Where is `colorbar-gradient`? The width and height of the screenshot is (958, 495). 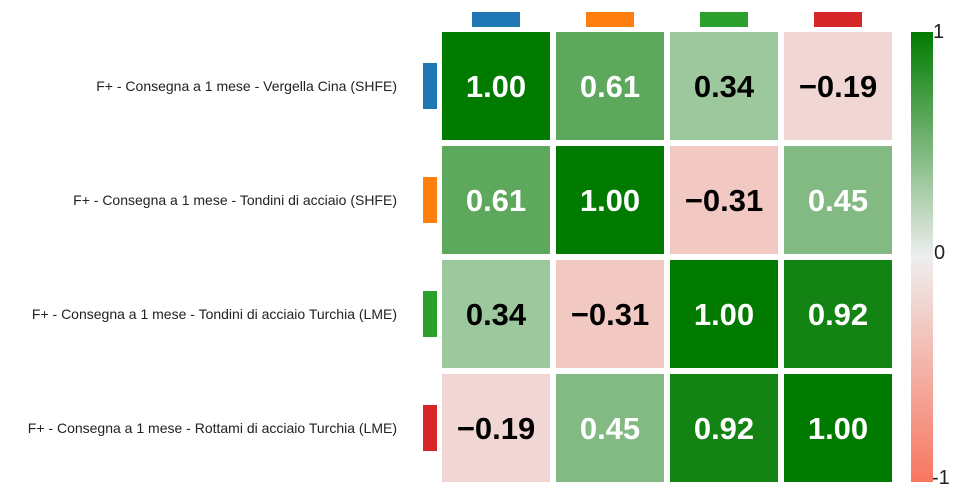
colorbar-gradient is located at coordinates (922, 257).